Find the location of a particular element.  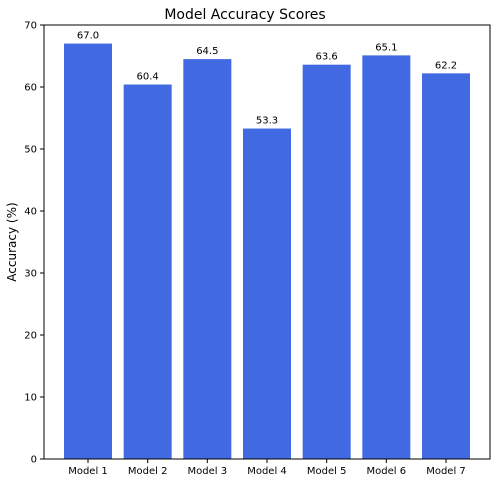

data-label: 62.2 is located at coordinates (446, 65).